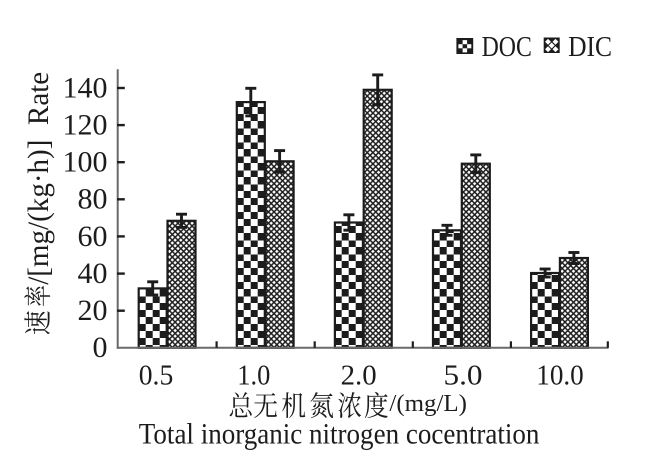 The height and width of the screenshot is (457, 656). Describe the element at coordinates (93, 236) in the screenshot. I see `svg-text: 60` at that location.